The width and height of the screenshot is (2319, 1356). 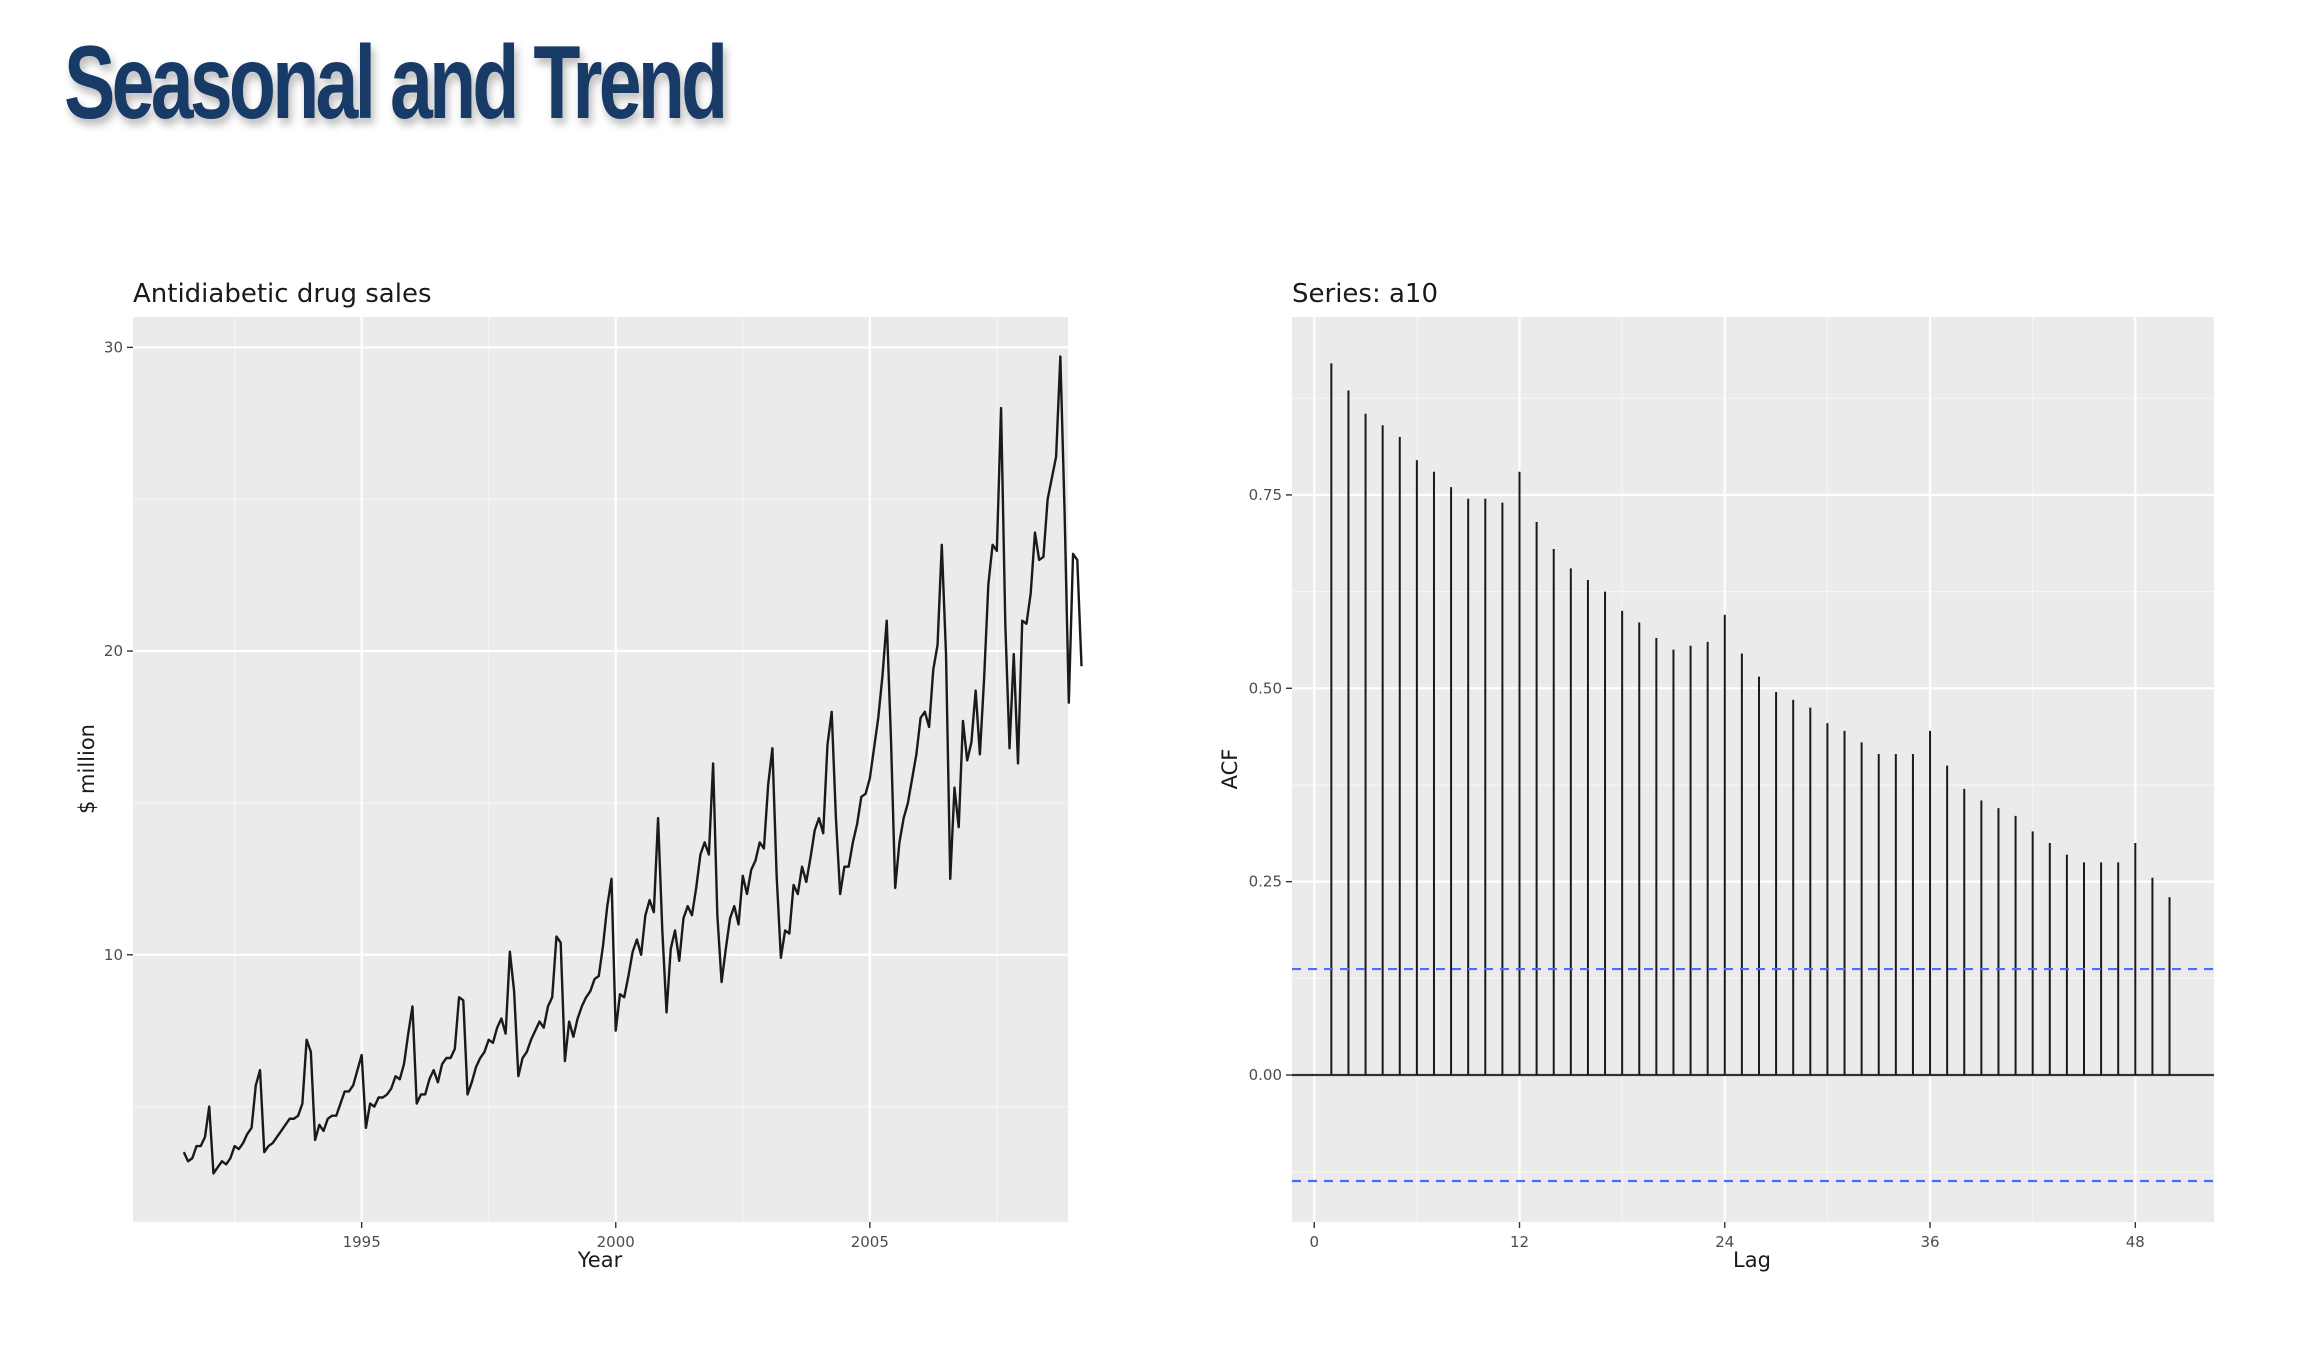 I want to click on sales-y-tick-label: 30, so click(x=113, y=347).